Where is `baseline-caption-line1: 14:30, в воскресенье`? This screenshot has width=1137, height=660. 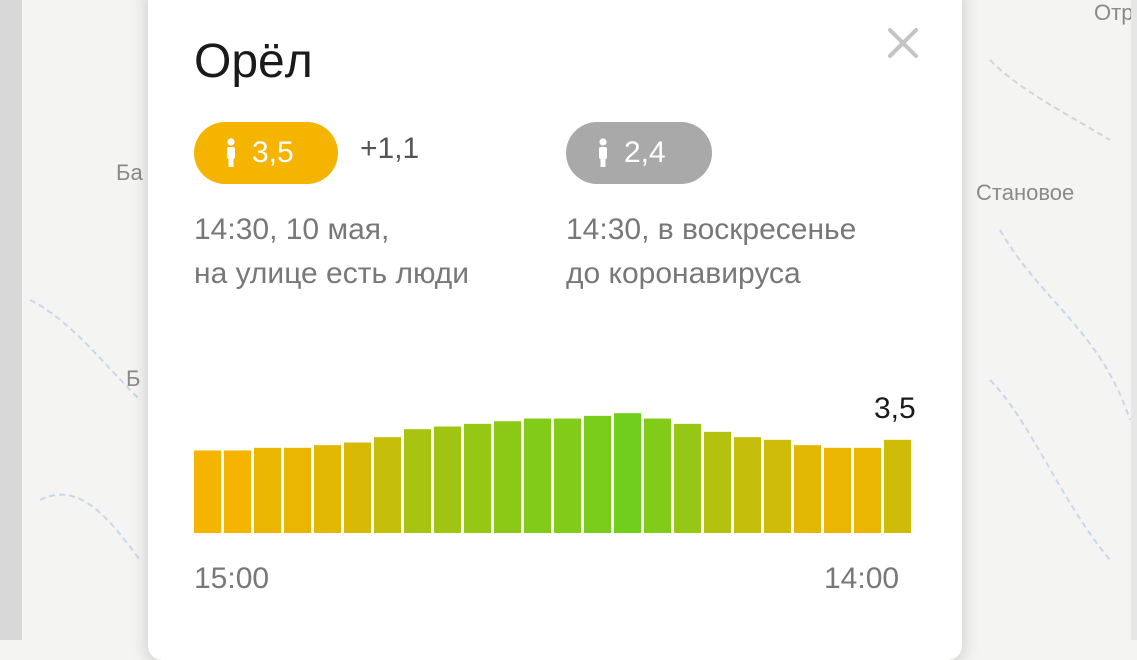
baseline-caption-line1: 14:30, в воскресенье is located at coordinates (711, 229).